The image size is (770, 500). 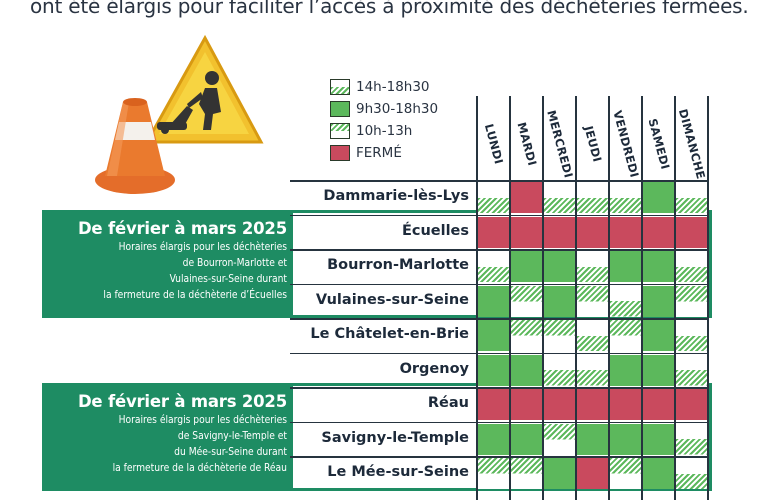 I want to click on panel-line: de Bourron-Marlotte et, so click(x=234, y=263).